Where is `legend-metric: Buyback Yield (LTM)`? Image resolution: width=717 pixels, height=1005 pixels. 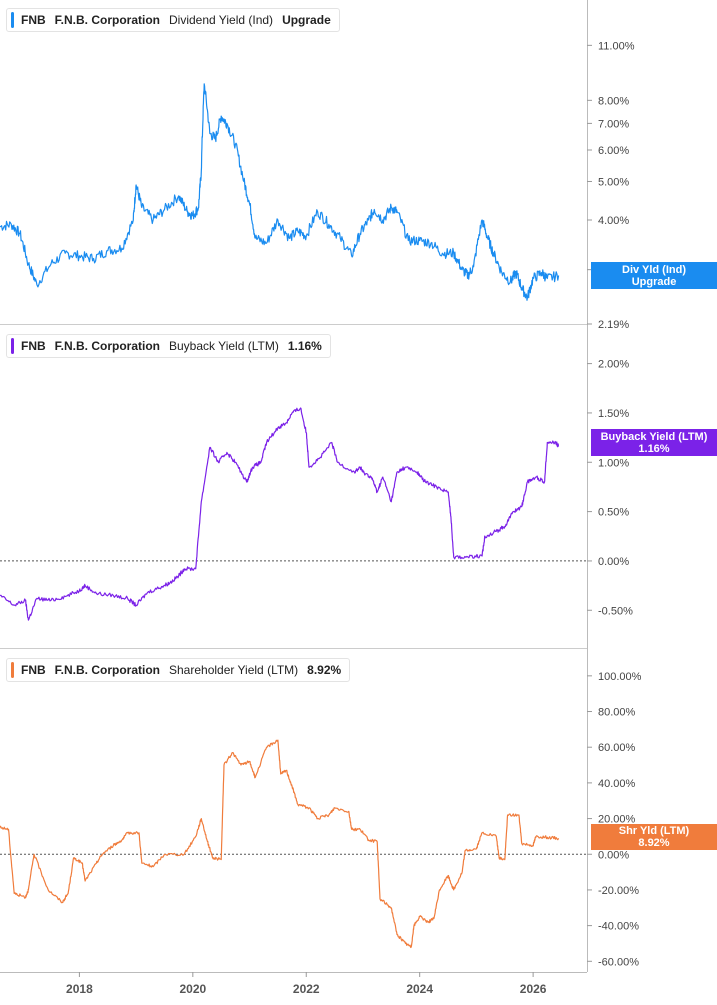
legend-metric: Buyback Yield (LTM) is located at coordinates (224, 346).